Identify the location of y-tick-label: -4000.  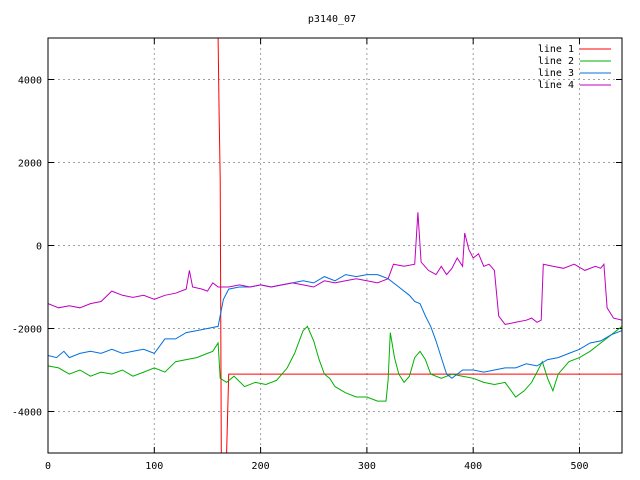
(27, 413).